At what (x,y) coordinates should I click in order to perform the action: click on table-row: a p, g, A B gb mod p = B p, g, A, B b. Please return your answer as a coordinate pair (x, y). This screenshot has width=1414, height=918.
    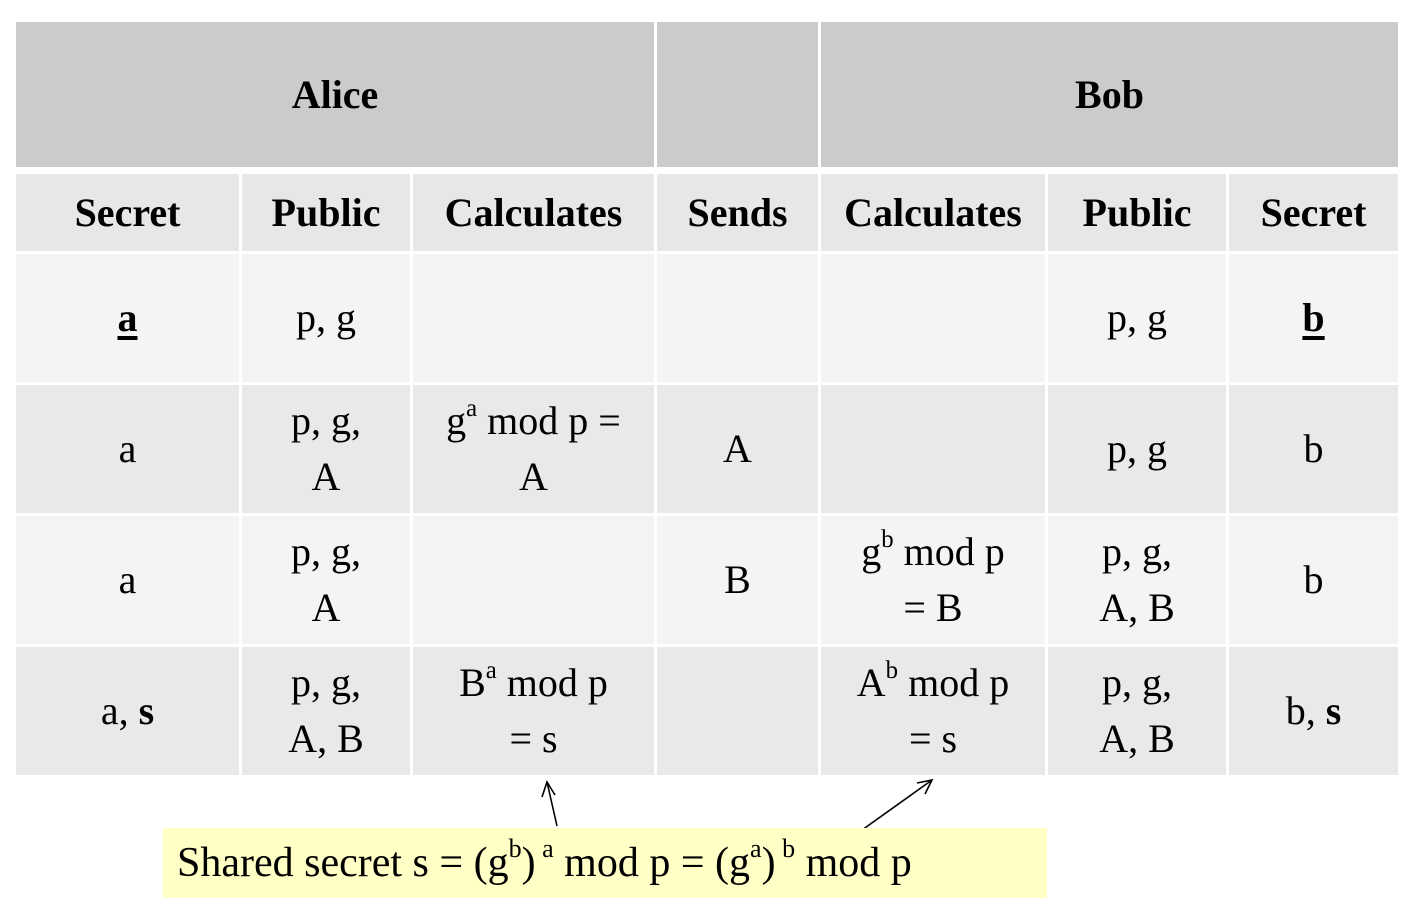
    Looking at the image, I should click on (707, 581).